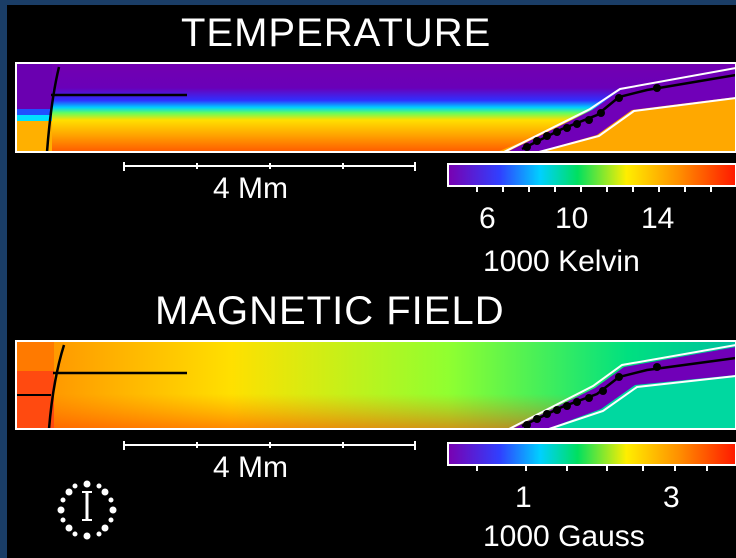  What do you see at coordinates (561, 261) in the screenshot?
I see `temperature-unit: 1000 Kelvin` at bounding box center [561, 261].